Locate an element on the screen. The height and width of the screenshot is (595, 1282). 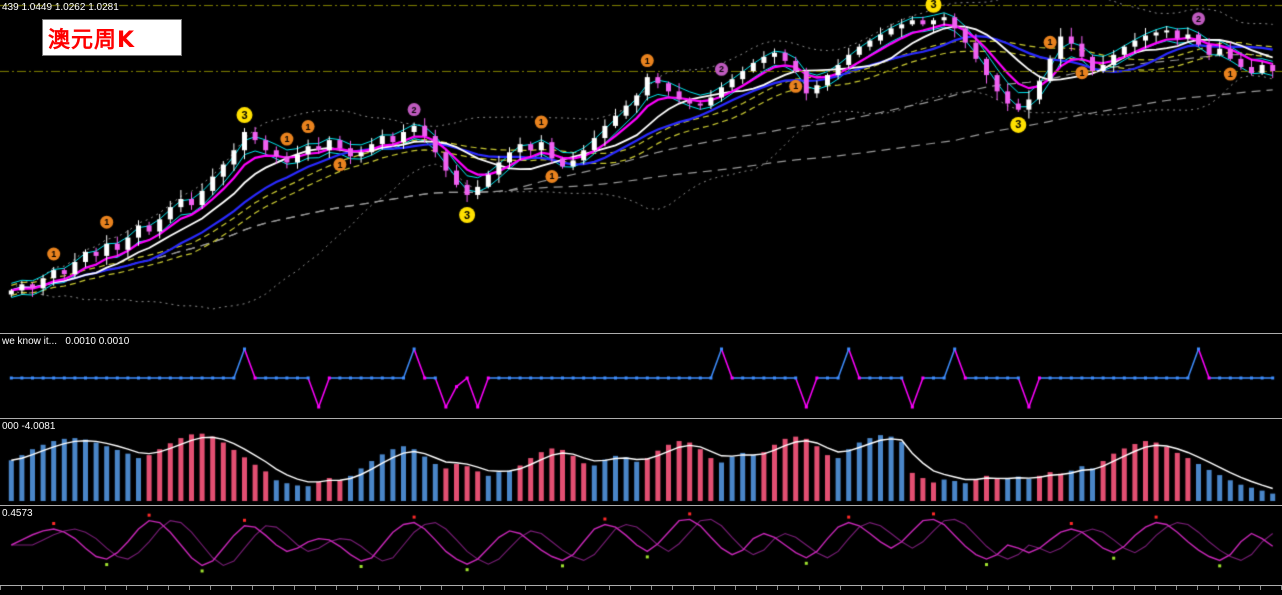
chart-title-box: 澳元周K is located at coordinates (112, 37).